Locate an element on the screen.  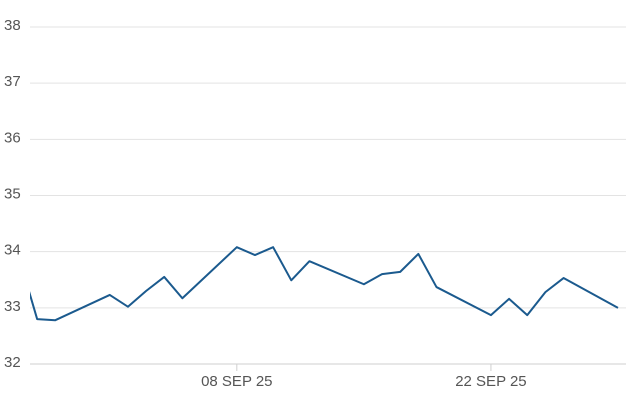
y-tick-label: 37 is located at coordinates (12, 81).